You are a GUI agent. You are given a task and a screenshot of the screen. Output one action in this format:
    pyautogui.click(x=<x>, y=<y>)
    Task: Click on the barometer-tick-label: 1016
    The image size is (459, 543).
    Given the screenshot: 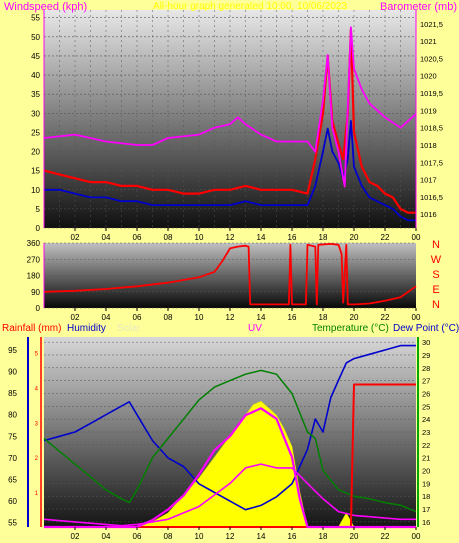 What is the action you would take?
    pyautogui.click(x=428, y=214)
    